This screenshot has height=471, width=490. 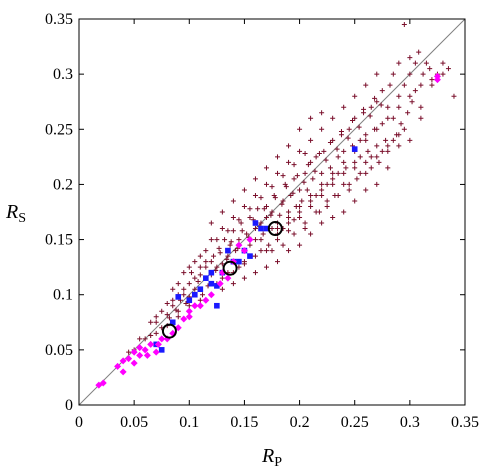 What do you see at coordinates (63, 74) in the screenshot?
I see `y-tick-label: 0.3` at bounding box center [63, 74].